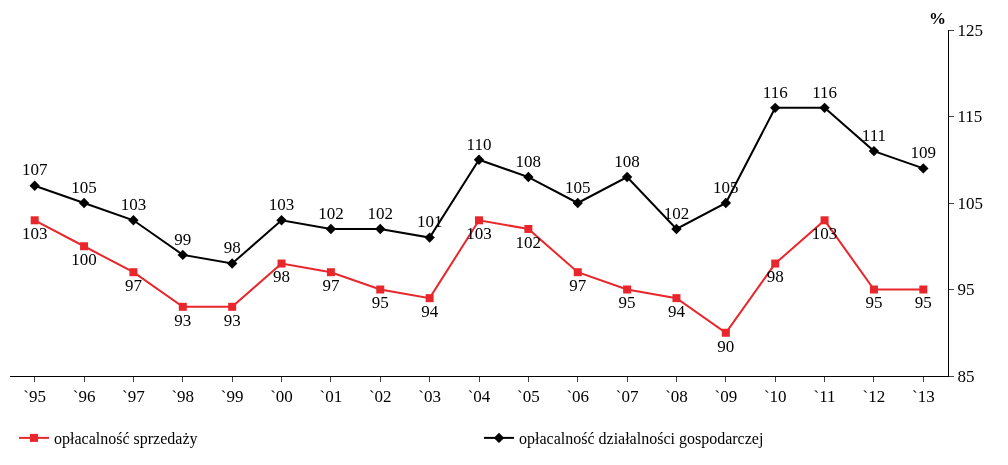  Describe the element at coordinates (726, 397) in the screenshot. I see `x-tick-label: `09` at that location.